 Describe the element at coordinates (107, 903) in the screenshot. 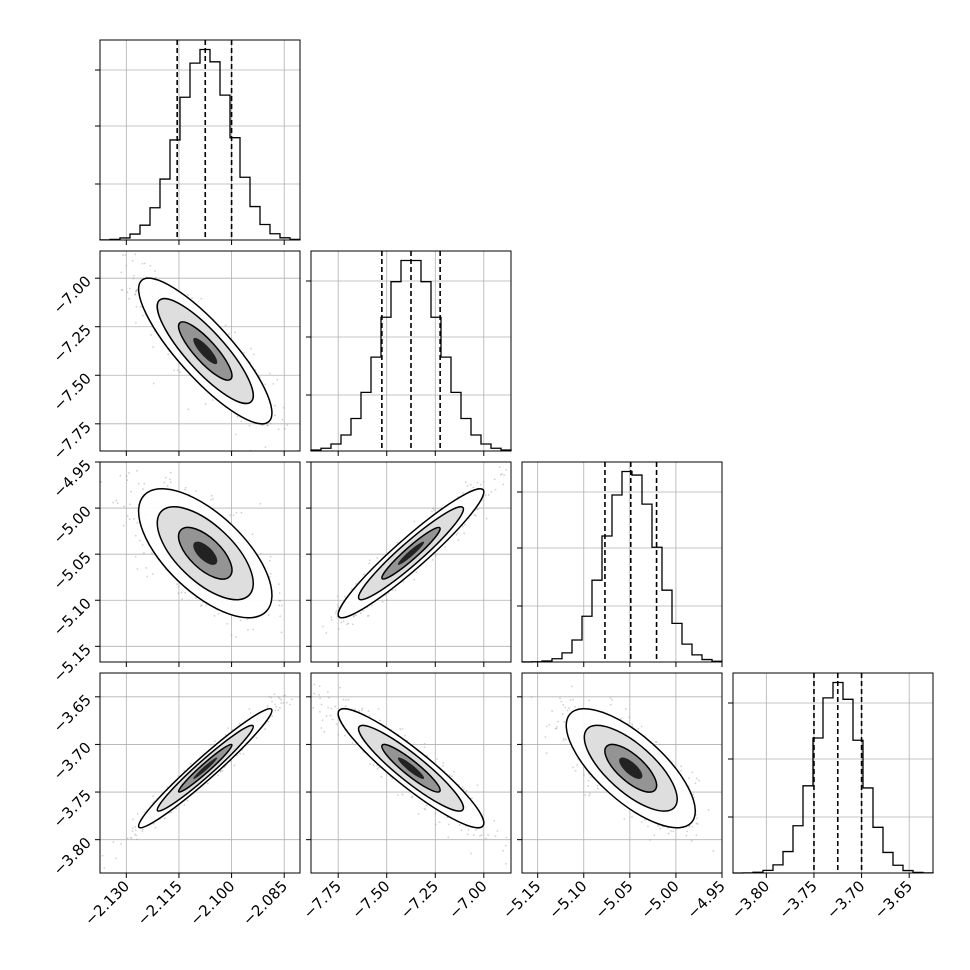

I see `x-tick-label: −2.130` at that location.